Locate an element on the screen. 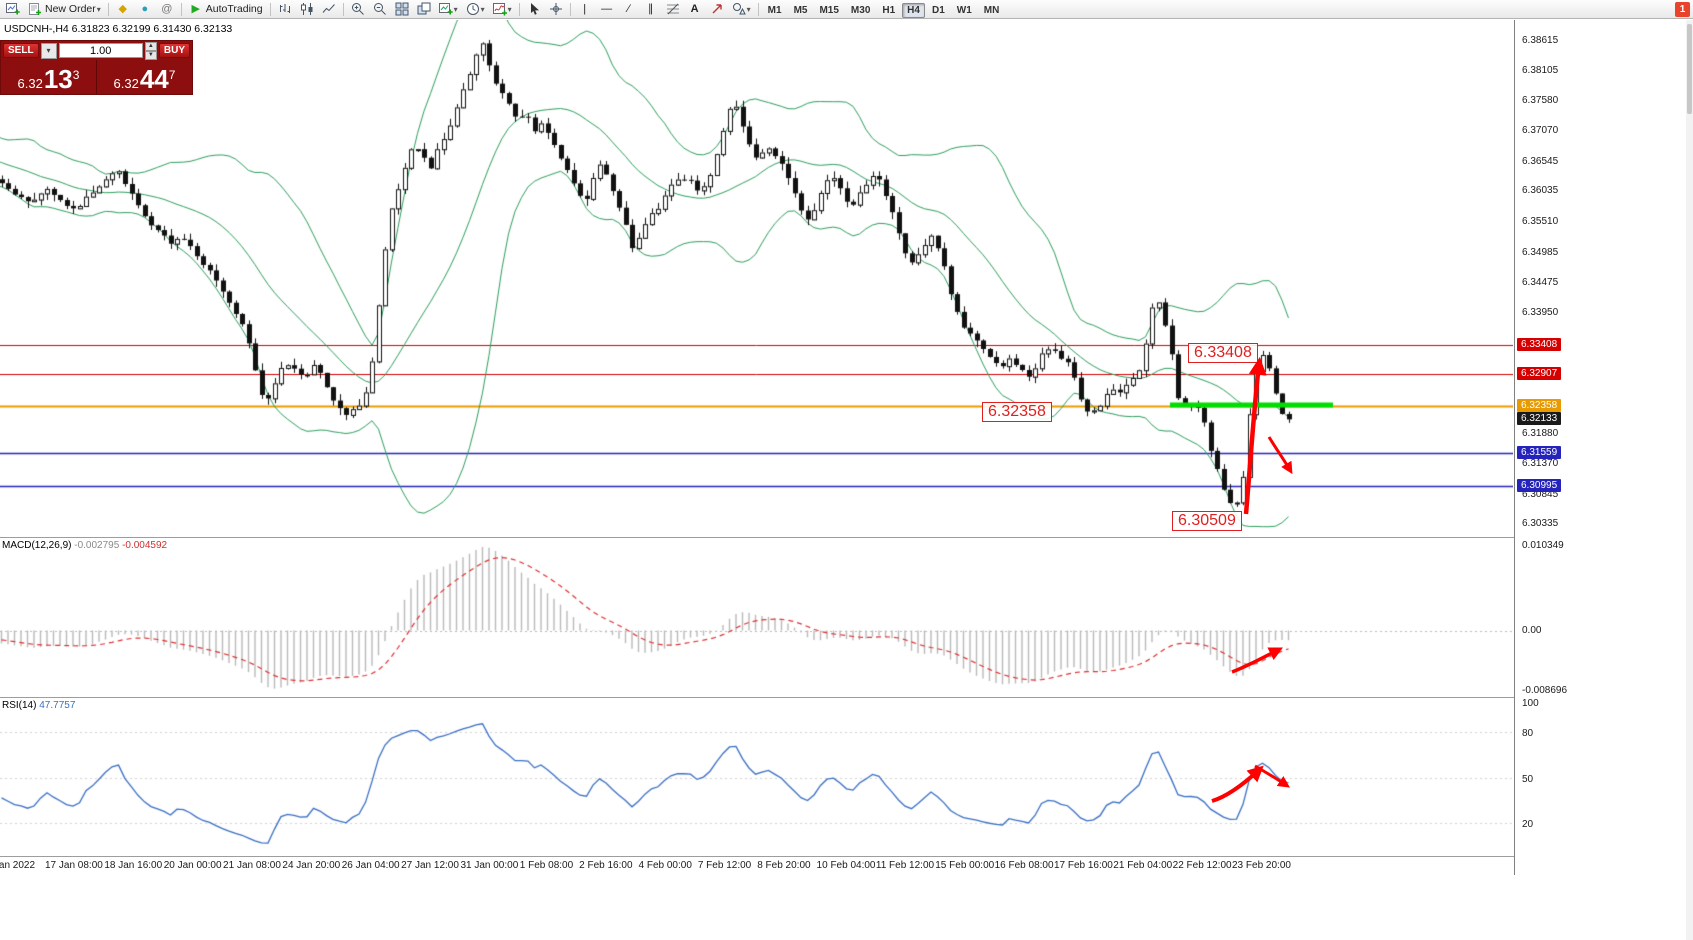  metaeditor-button: ◆ is located at coordinates (123, 9).